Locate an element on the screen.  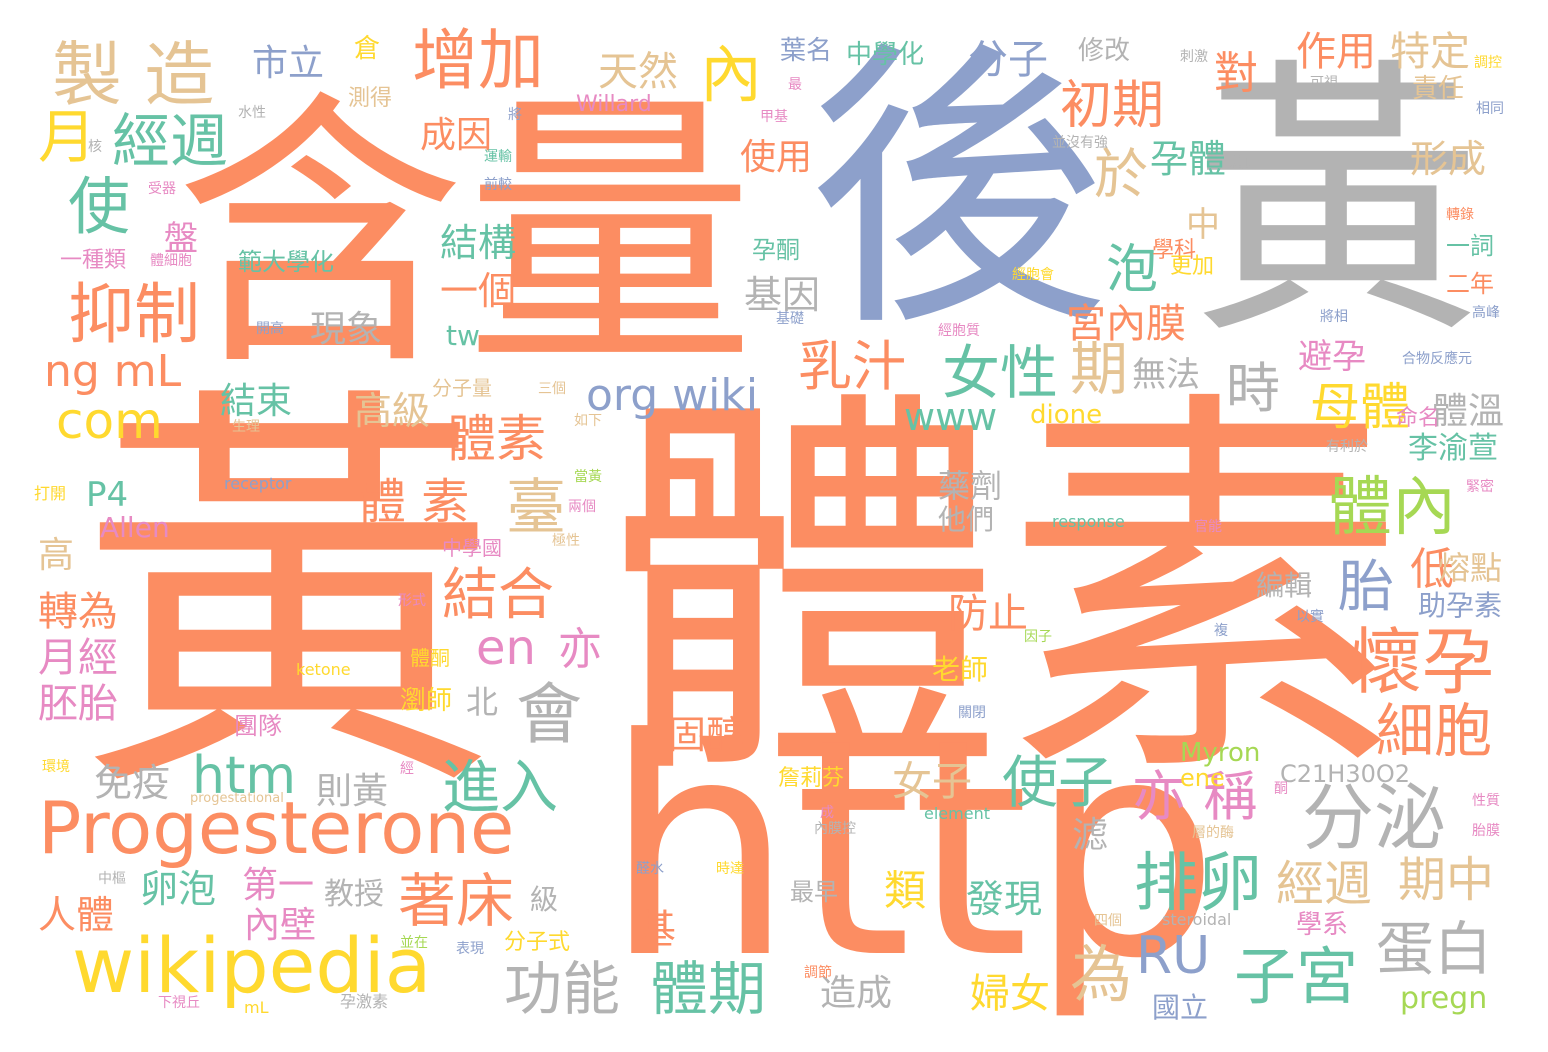
word-cang: 倉 is located at coordinates (367, 49).